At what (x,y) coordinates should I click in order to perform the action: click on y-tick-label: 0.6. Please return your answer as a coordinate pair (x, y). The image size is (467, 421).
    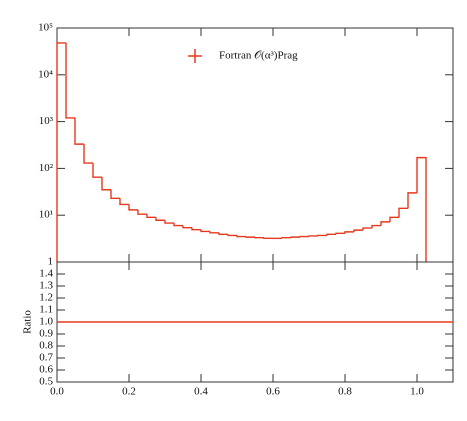
    Looking at the image, I should click on (46, 370).